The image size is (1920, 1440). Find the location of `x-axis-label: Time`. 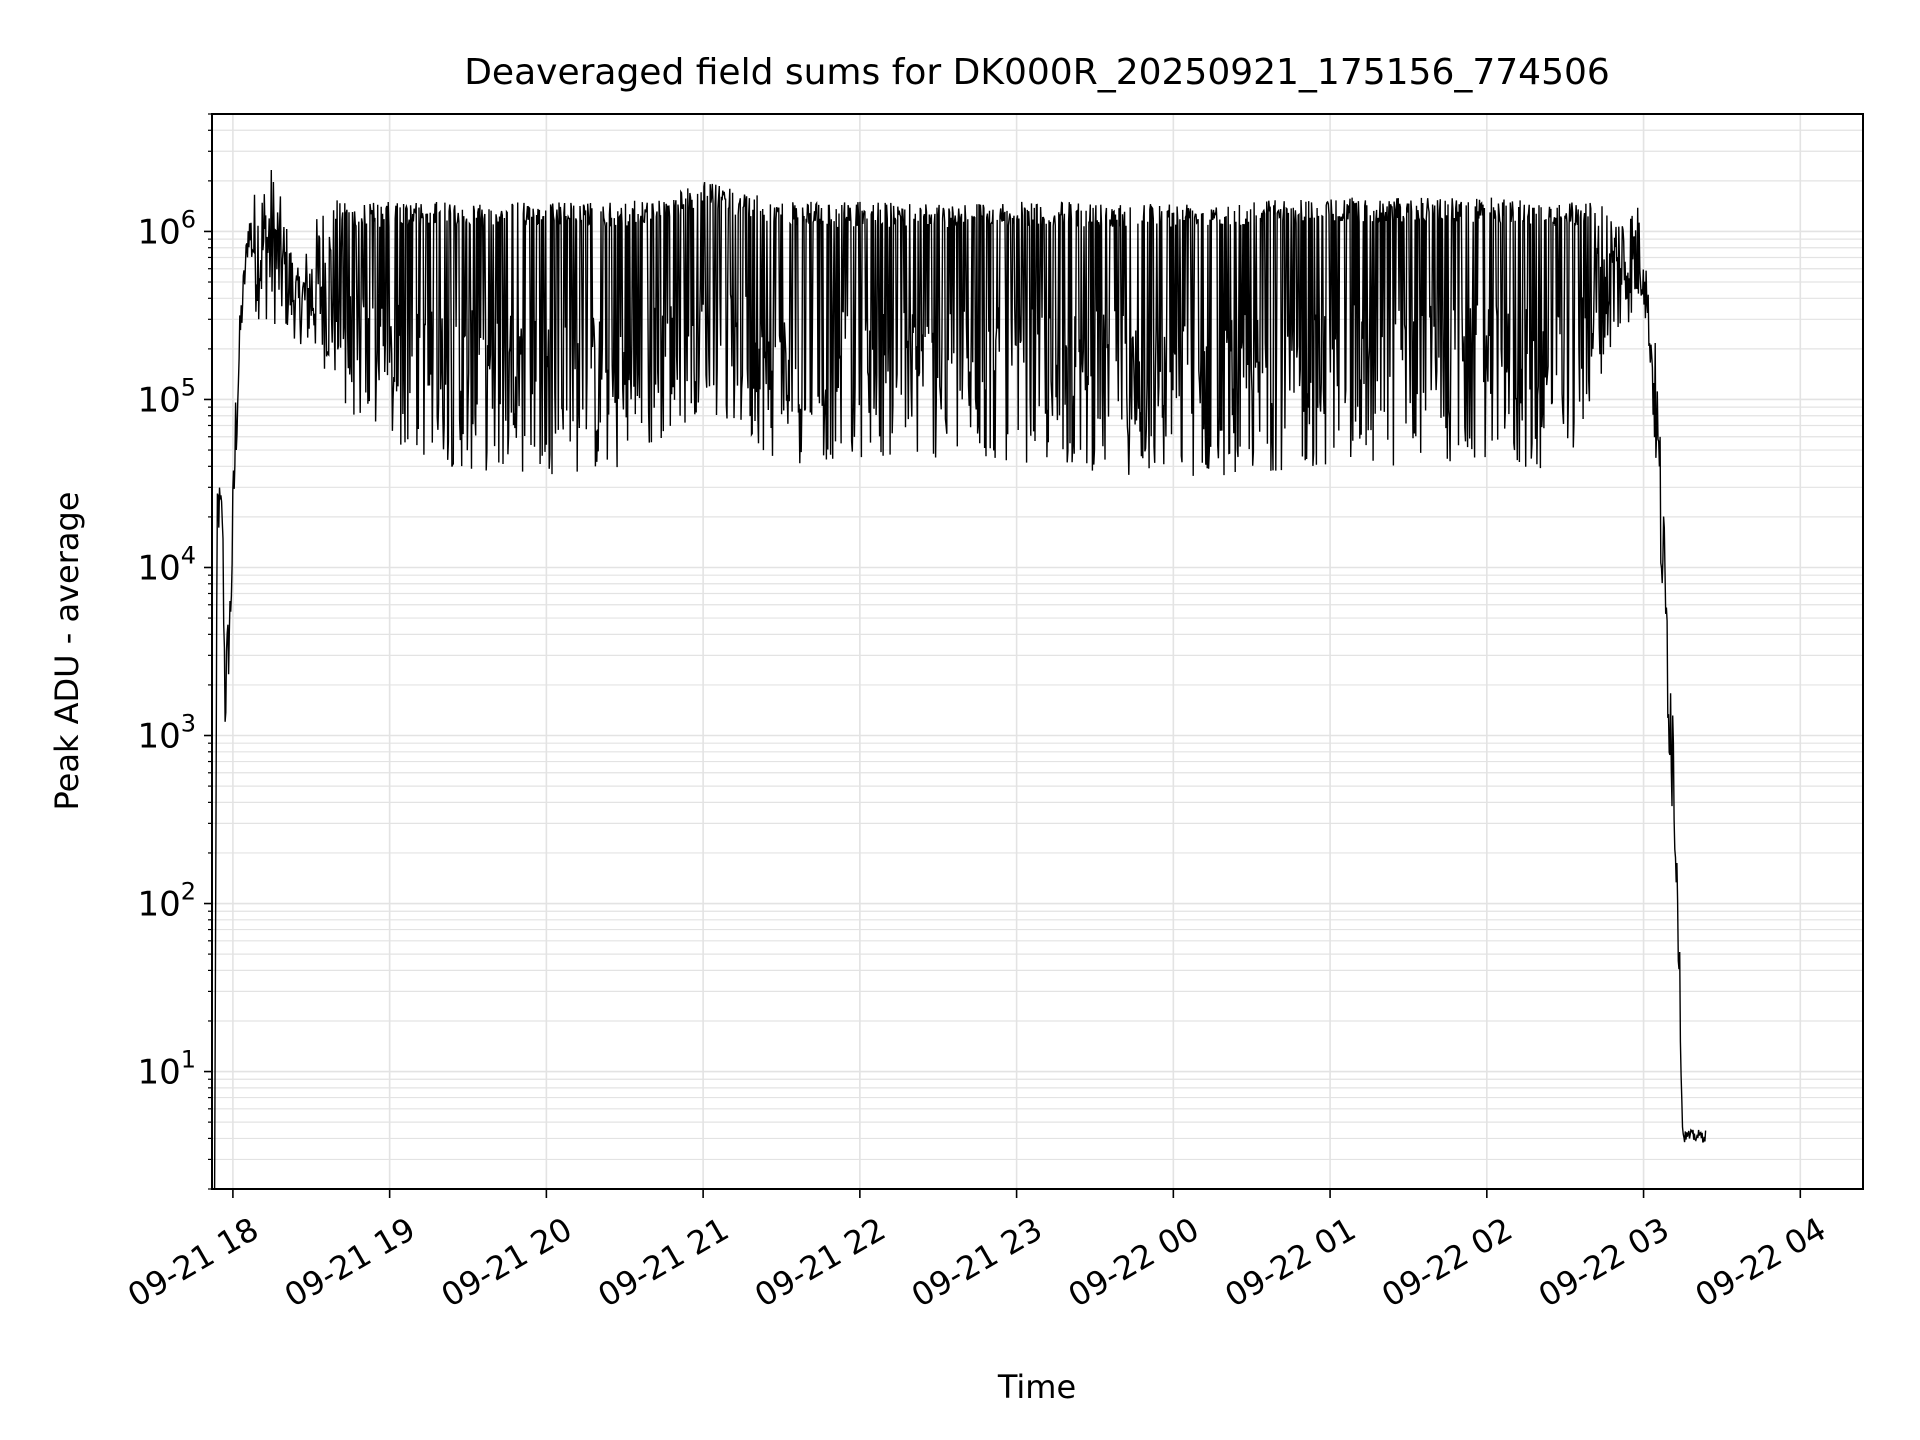

x-axis-label: Time is located at coordinates (1036, 1387).